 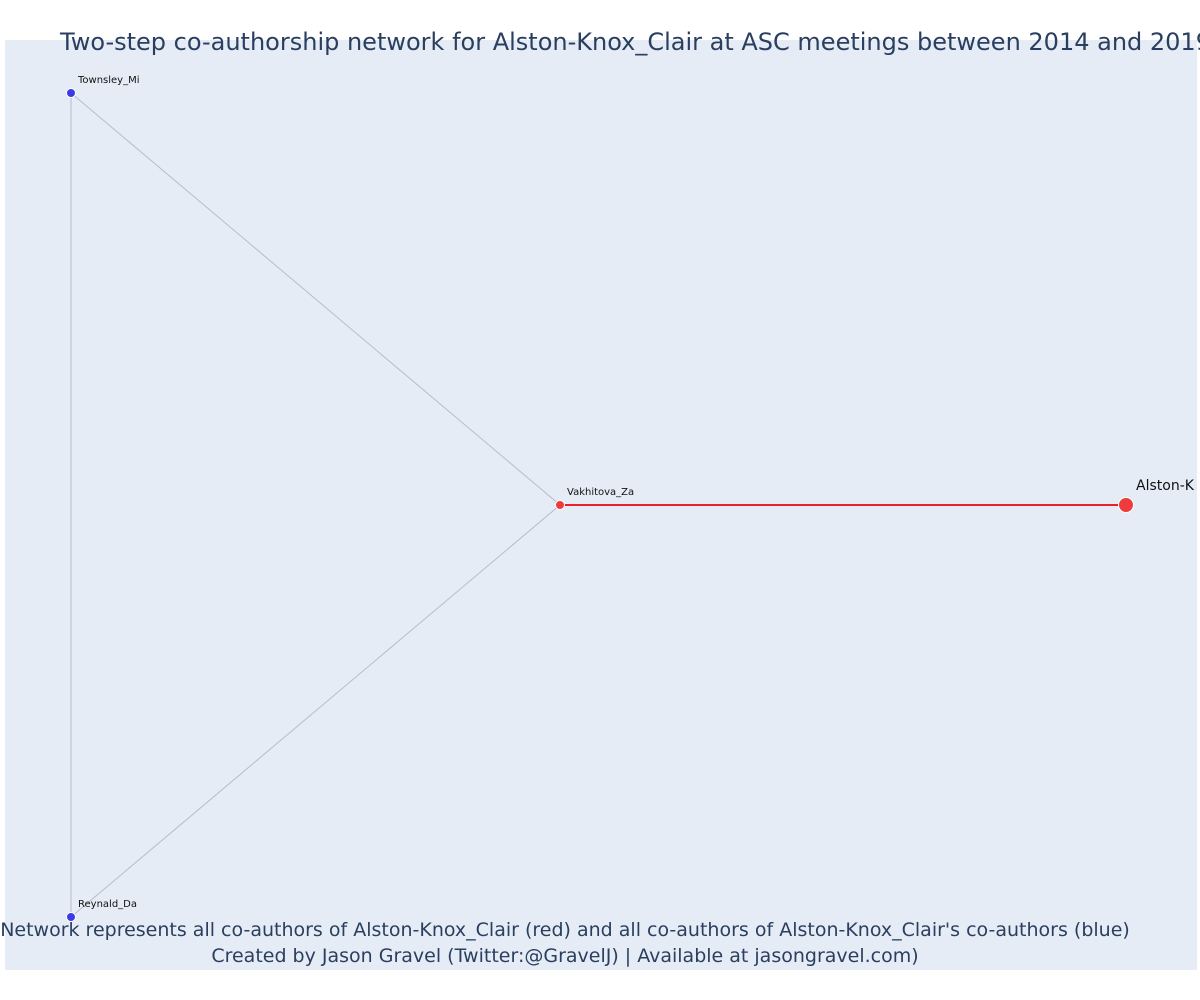 I want to click on node-label-vakhitova: Vakhitova_Za, so click(x=600, y=492).